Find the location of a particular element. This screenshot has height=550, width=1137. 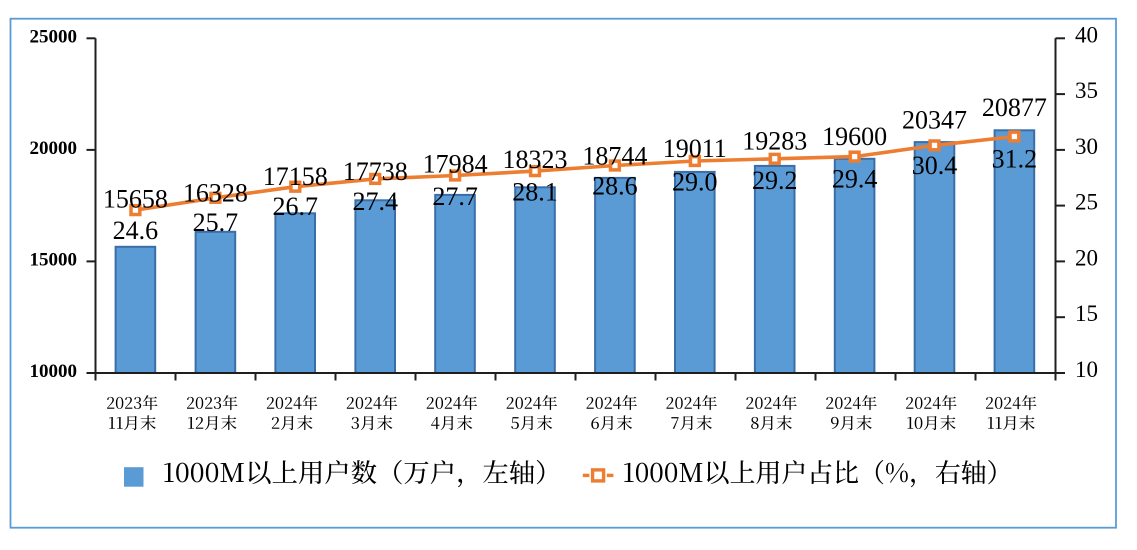

svg-text: 27.4 is located at coordinates (375, 201).